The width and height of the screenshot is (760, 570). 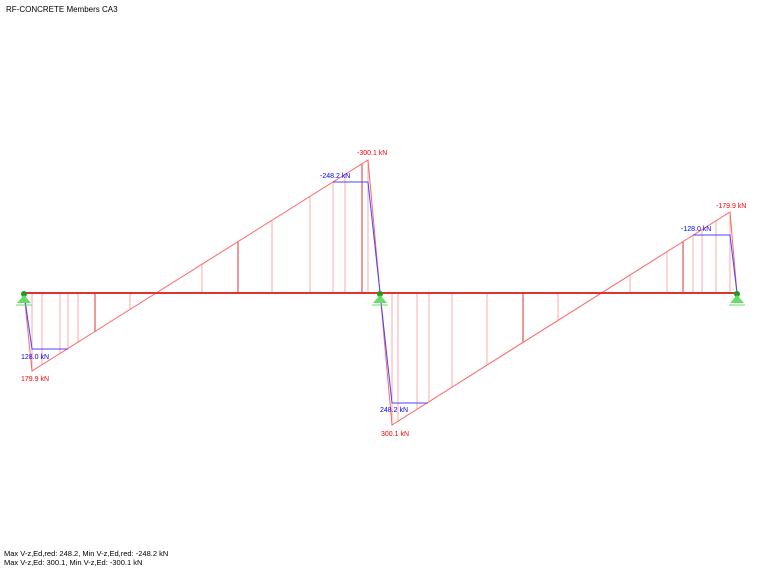 What do you see at coordinates (731, 206) in the screenshot?
I see `label-right-min: -179.9 kN` at bounding box center [731, 206].